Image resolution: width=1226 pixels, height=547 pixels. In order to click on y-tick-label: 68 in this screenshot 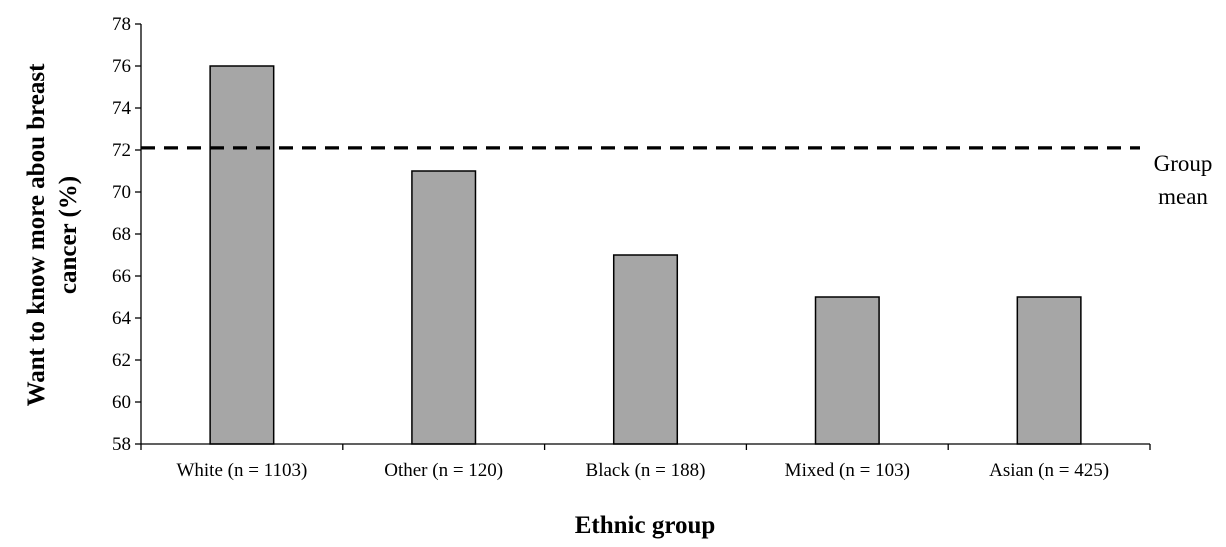, I will do `click(121, 234)`.